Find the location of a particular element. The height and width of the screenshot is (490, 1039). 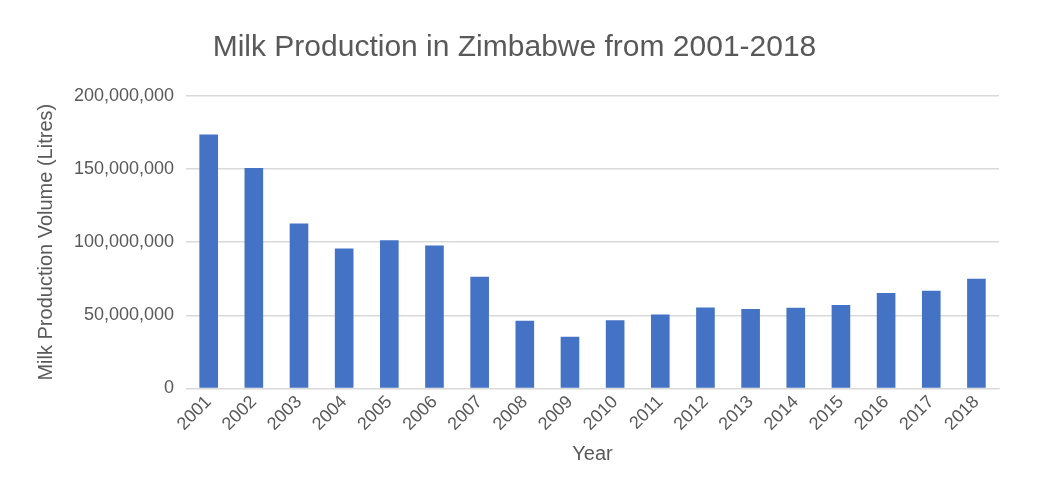

y-axis-title: Milk Production Volume (Litres) is located at coordinates (44, 242).